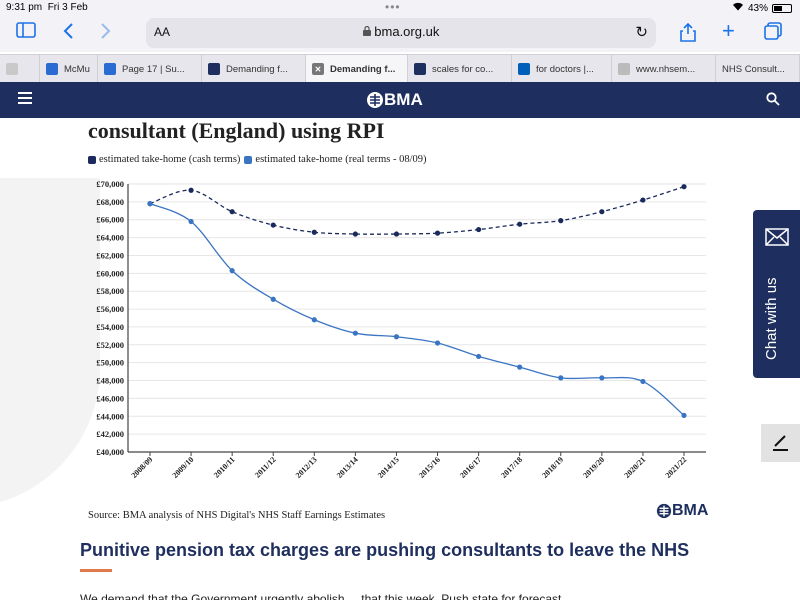 The width and height of the screenshot is (800, 600). I want to click on tab-1: McMu, so click(69, 69).